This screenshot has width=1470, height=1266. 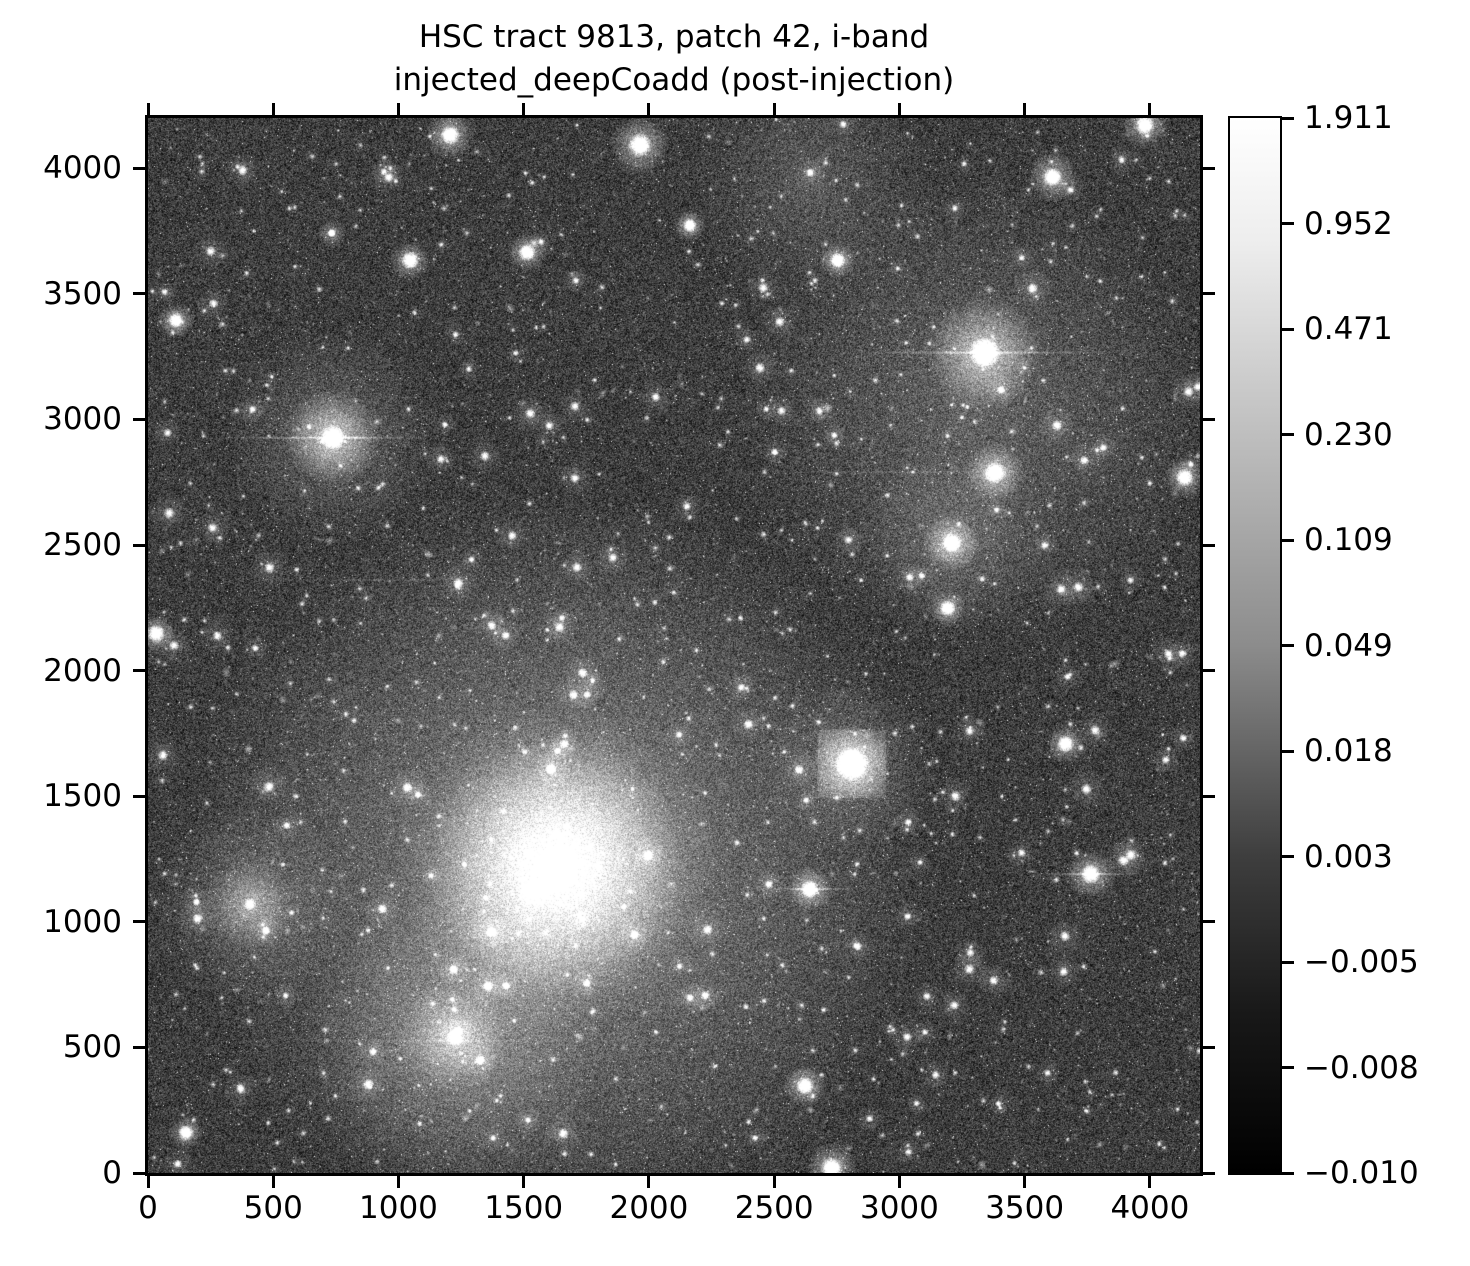 I want to click on y-tick-label: 4000, so click(x=82, y=168).